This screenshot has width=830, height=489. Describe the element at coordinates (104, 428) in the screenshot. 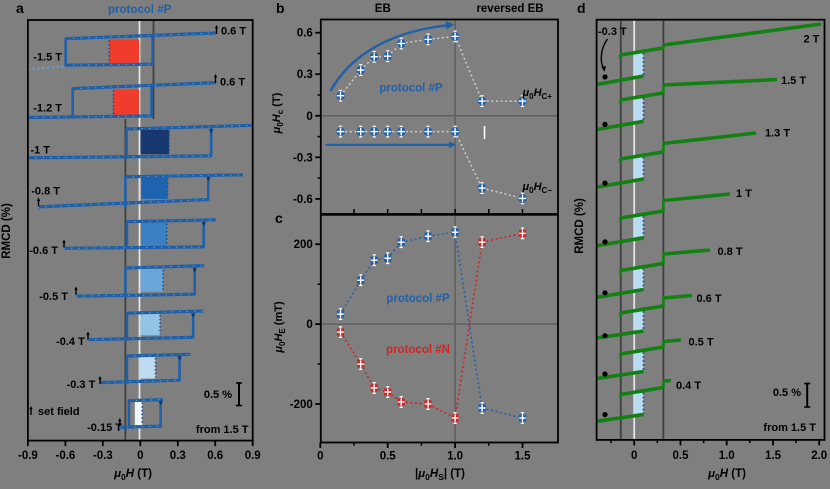

I see `svg-text: -0.15 T` at that location.